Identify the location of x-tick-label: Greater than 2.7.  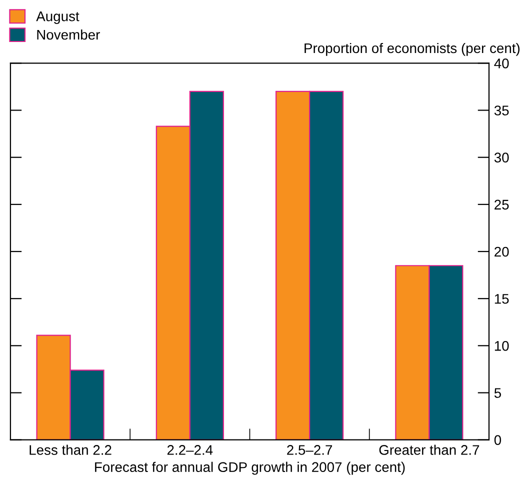
(429, 449).